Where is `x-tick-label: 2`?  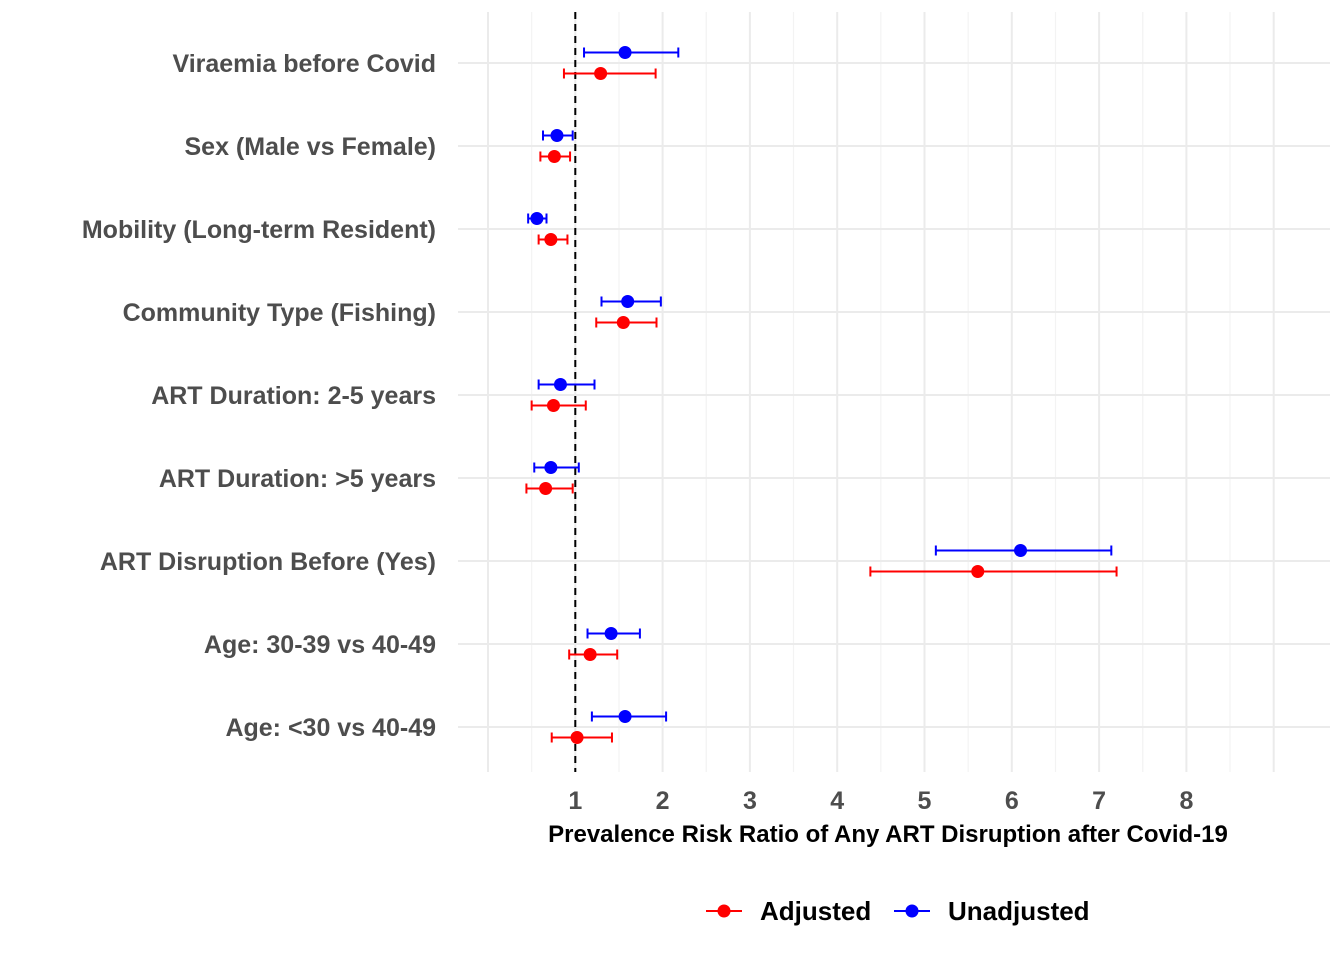 x-tick-label: 2 is located at coordinates (663, 801).